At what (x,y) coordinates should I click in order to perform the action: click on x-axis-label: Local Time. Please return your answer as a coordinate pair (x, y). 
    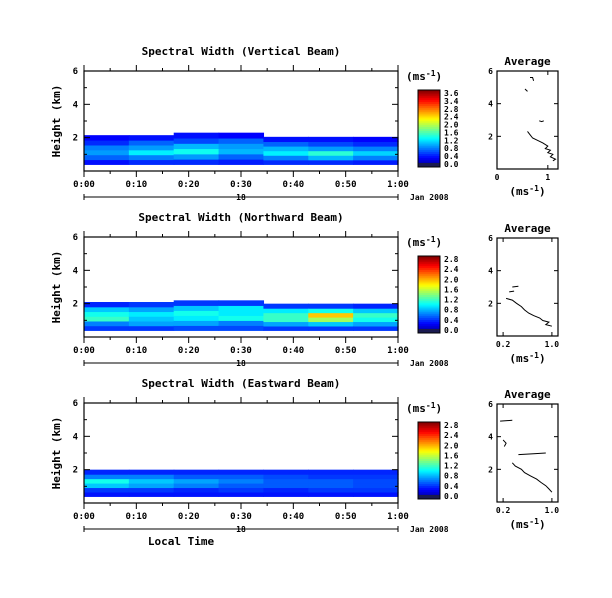
    Looking at the image, I should click on (181, 541).